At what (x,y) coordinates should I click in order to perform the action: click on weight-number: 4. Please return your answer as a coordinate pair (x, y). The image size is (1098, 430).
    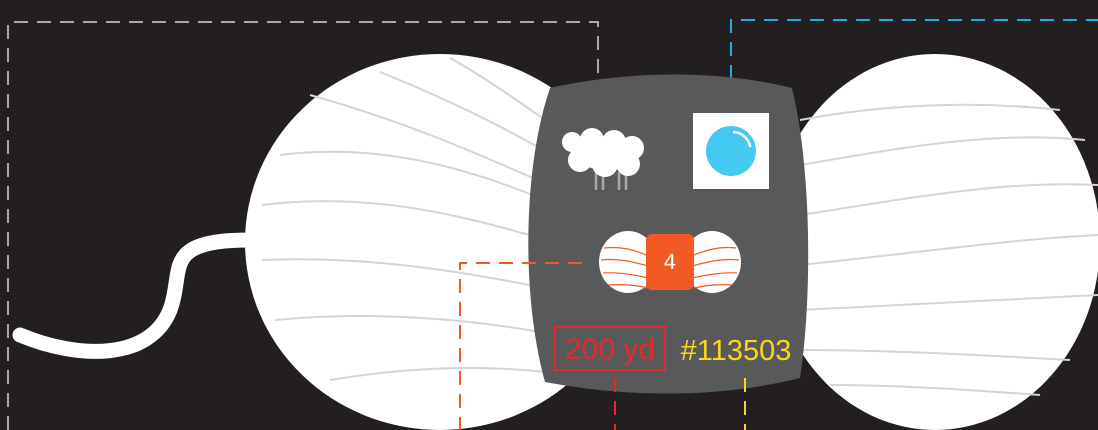
    Looking at the image, I should click on (670, 262).